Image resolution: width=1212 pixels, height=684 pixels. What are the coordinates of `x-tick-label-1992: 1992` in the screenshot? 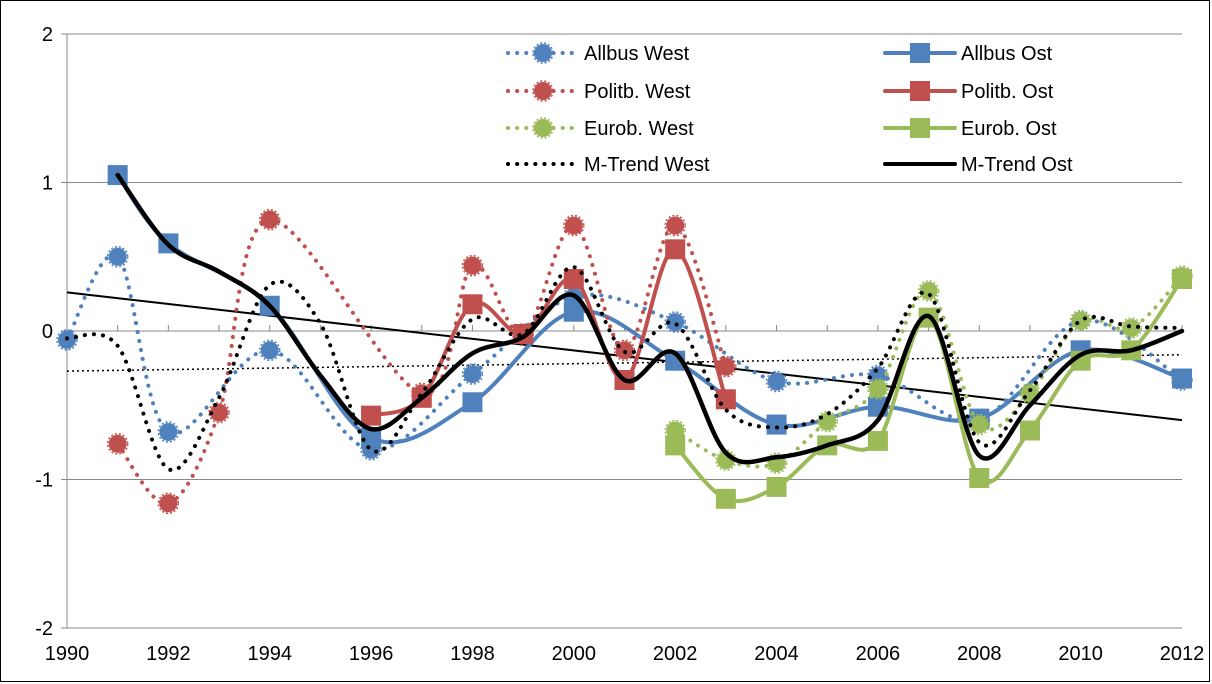 It's located at (168, 654).